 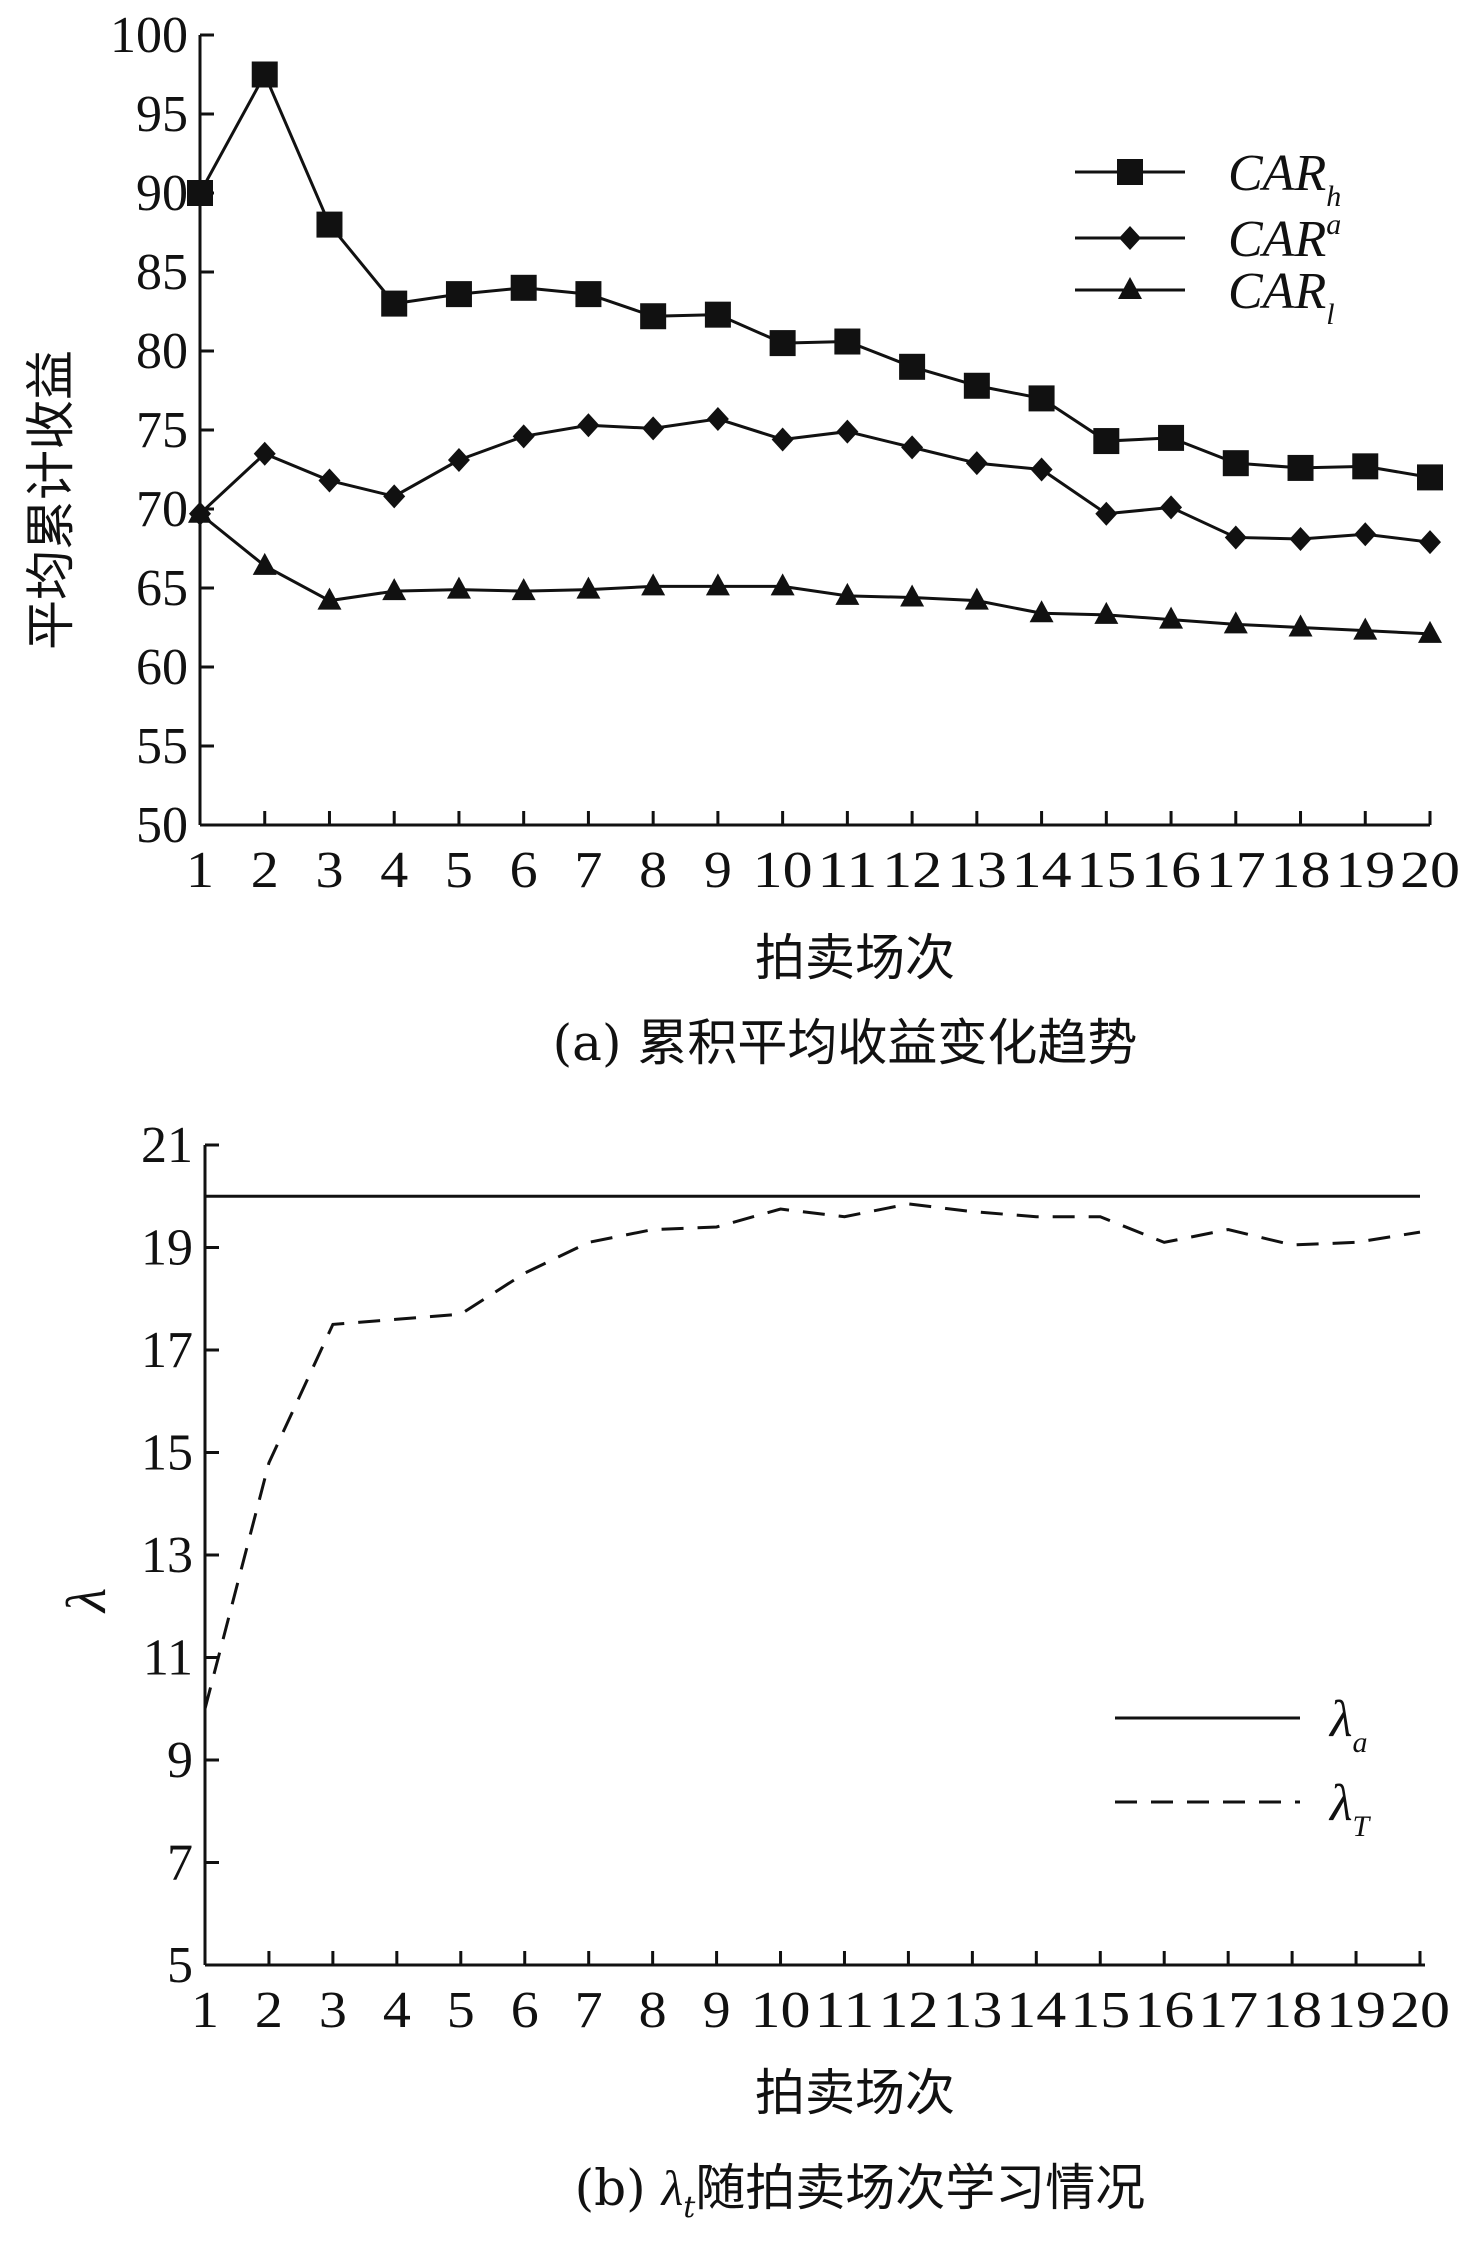 What do you see at coordinates (1365, 870) in the screenshot?
I see `x-tick-label: 19` at bounding box center [1365, 870].